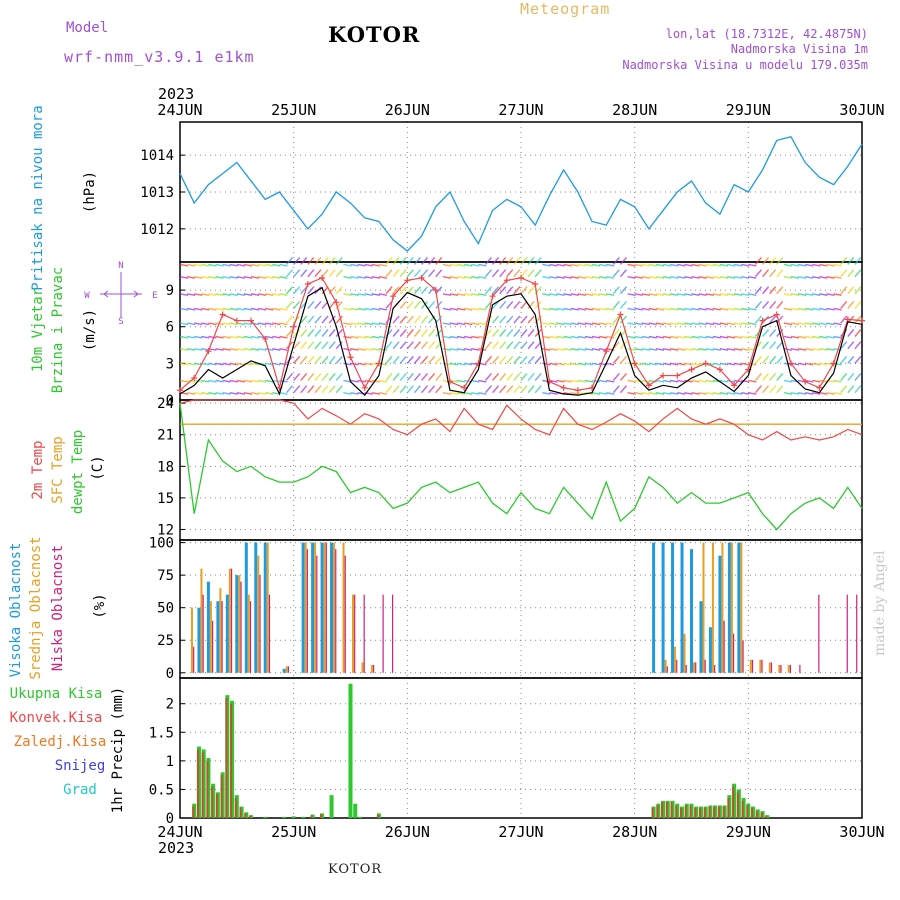 This screenshot has width=900, height=900. Describe the element at coordinates (165, 609) in the screenshot. I see `y-tick-clouds: 50` at that location.